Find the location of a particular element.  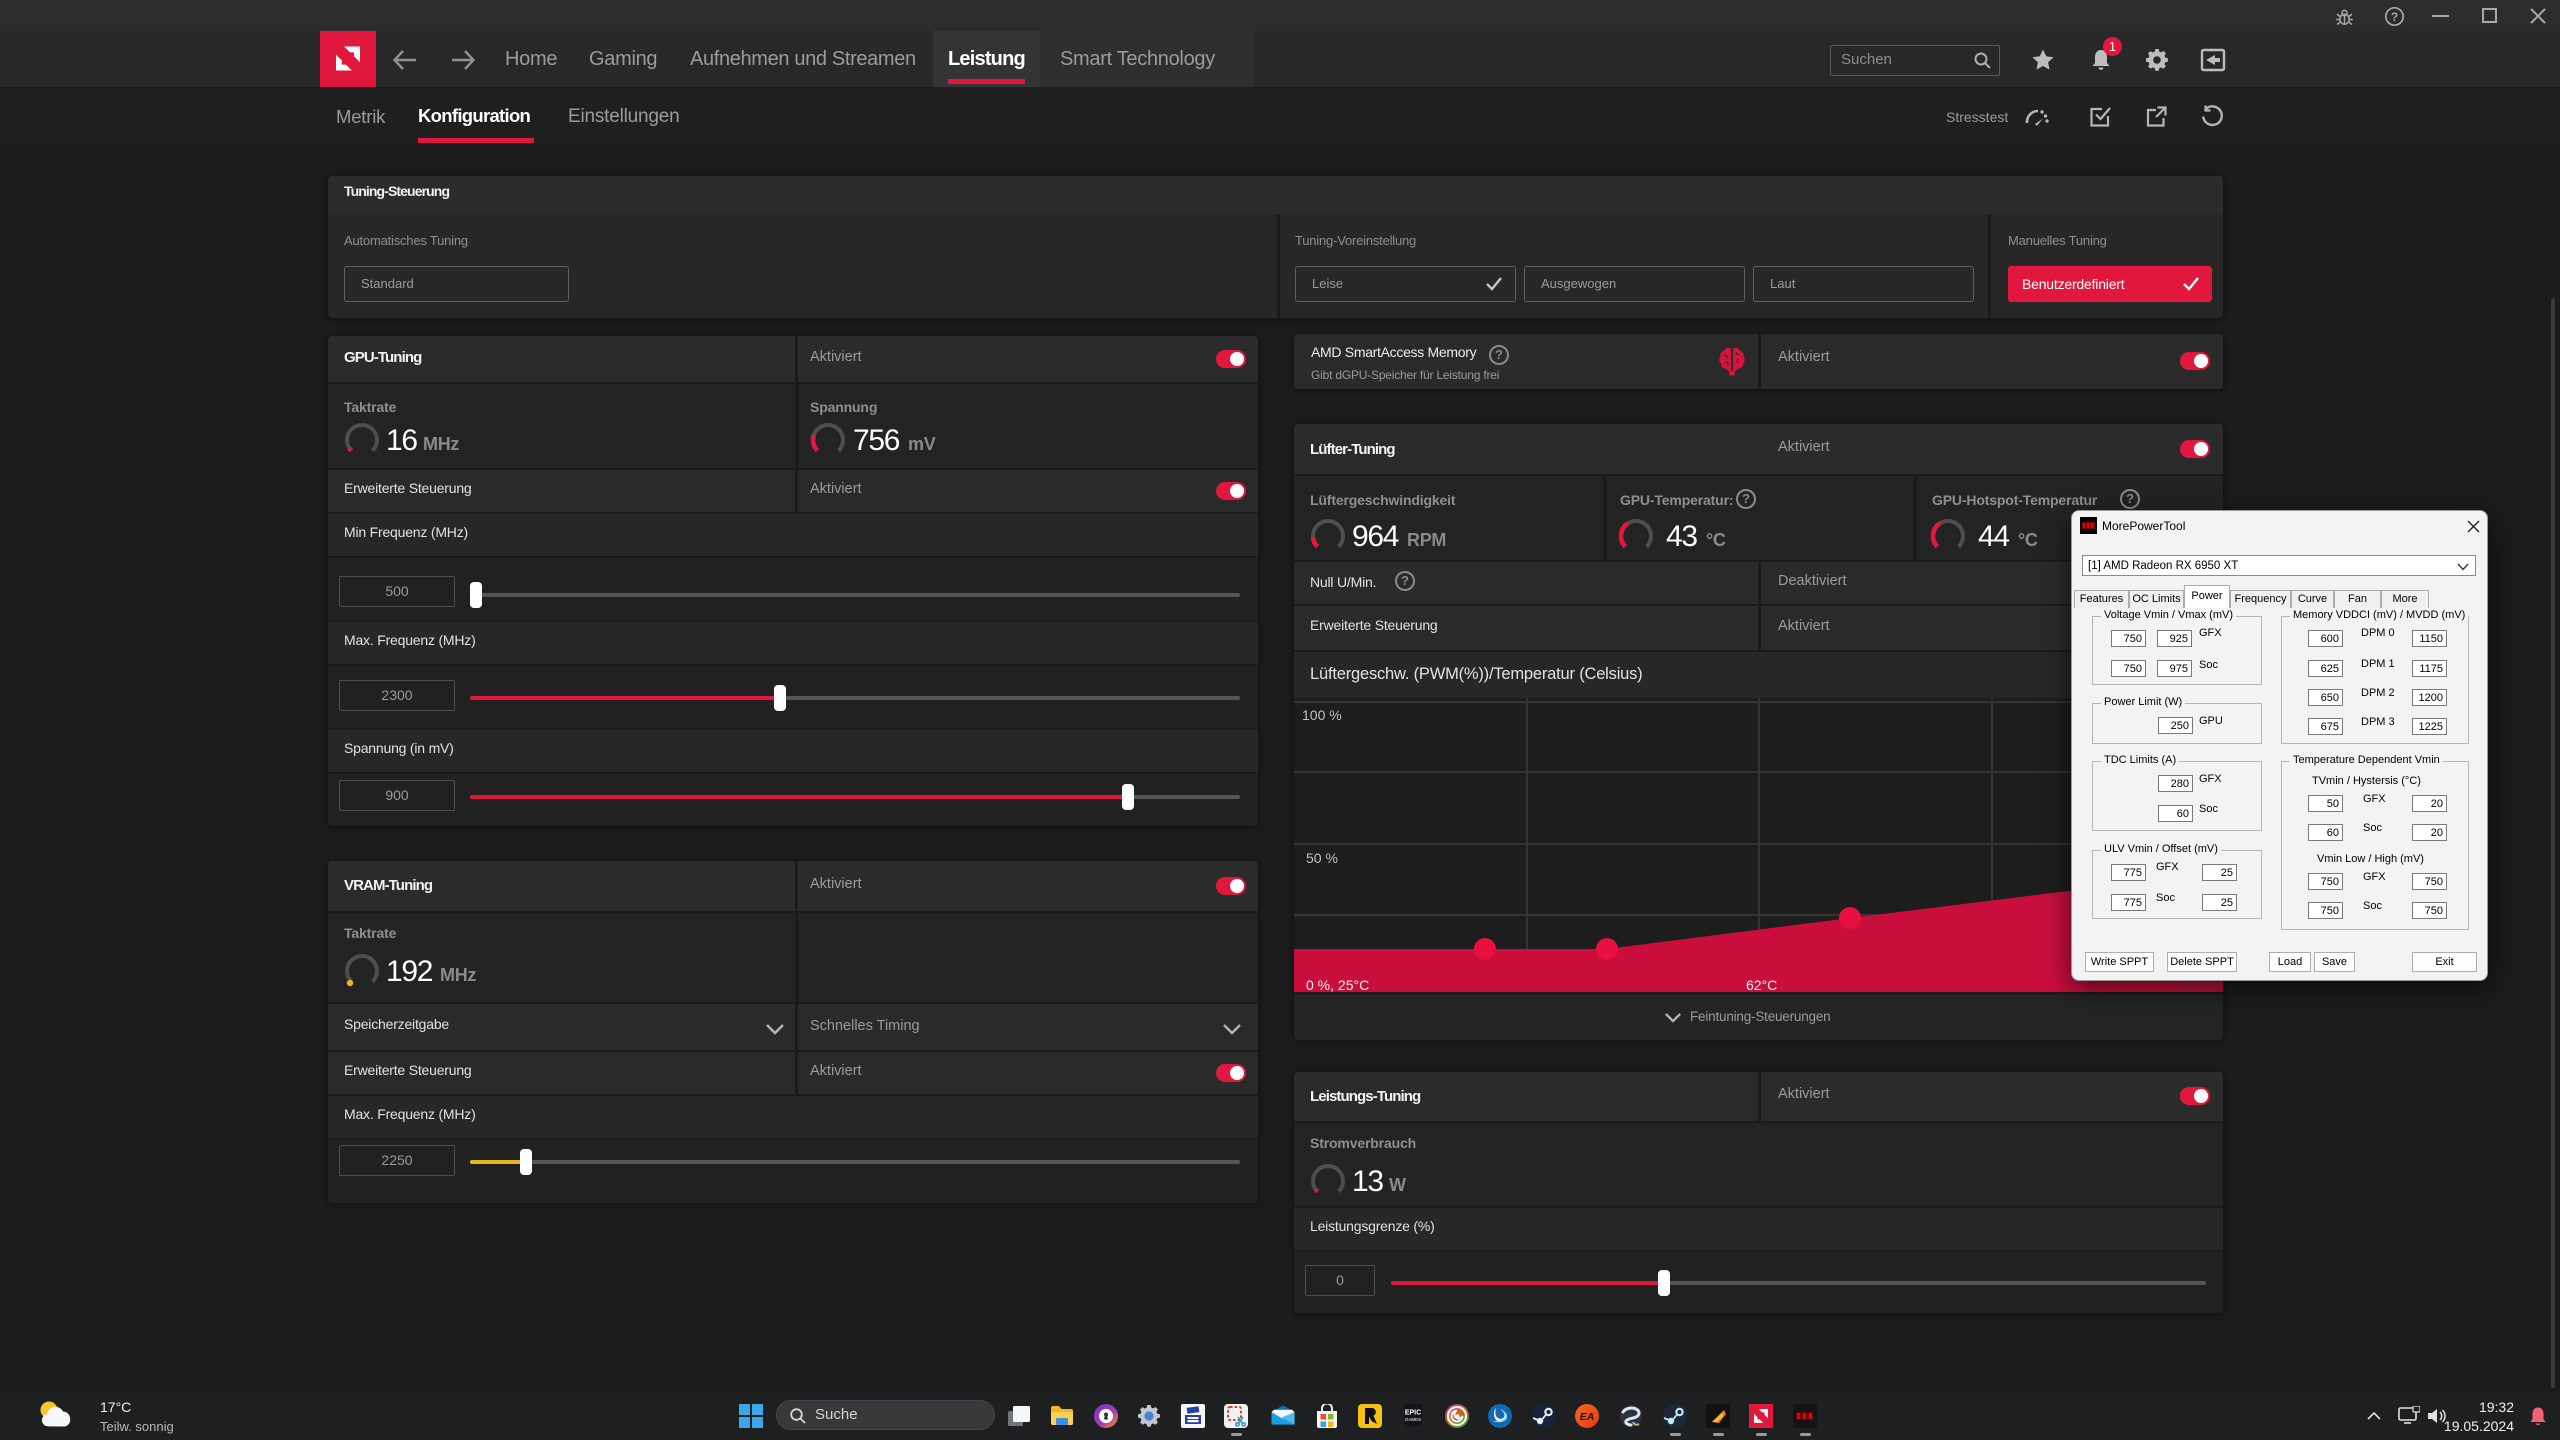

svg-text: GAMES is located at coordinates (1413, 1419).